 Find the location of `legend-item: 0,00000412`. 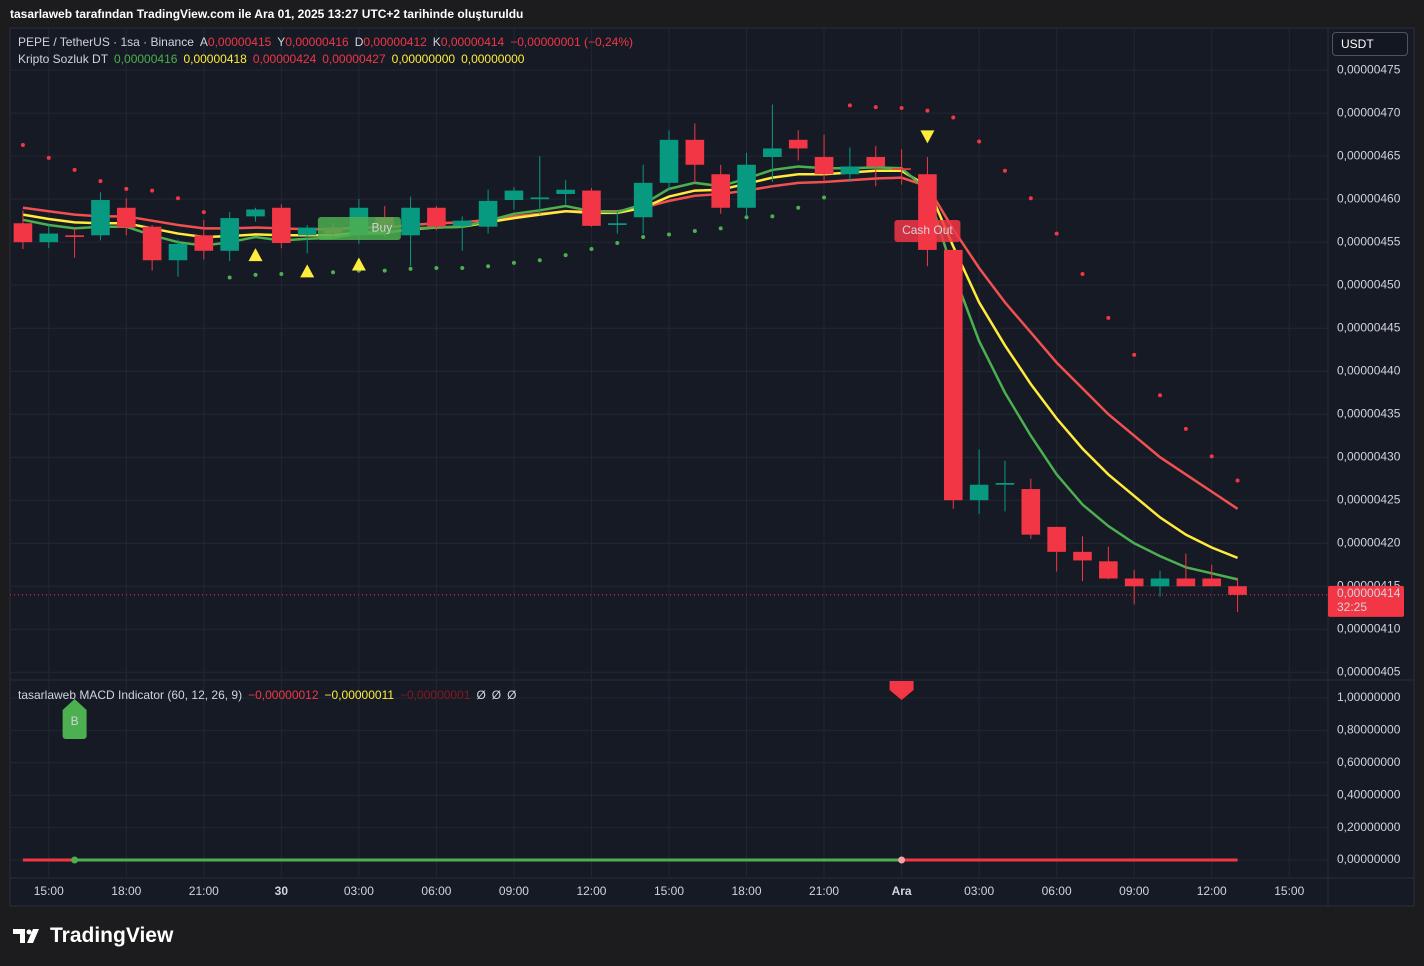

legend-item: 0,00000412 is located at coordinates (395, 42).